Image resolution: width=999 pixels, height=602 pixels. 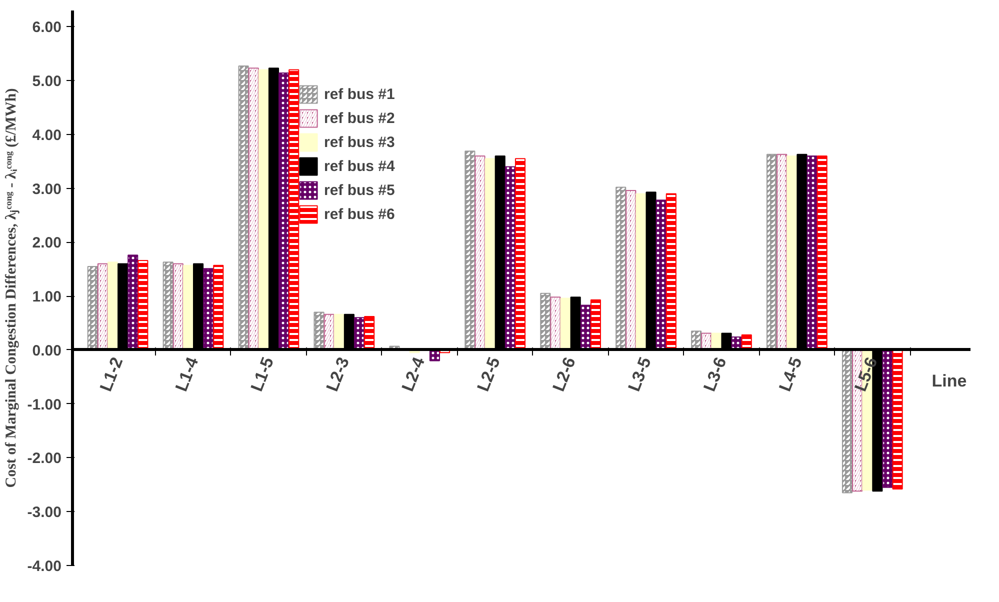 What do you see at coordinates (790, 374) in the screenshot?
I see `x-tick-label: L4-5` at bounding box center [790, 374].